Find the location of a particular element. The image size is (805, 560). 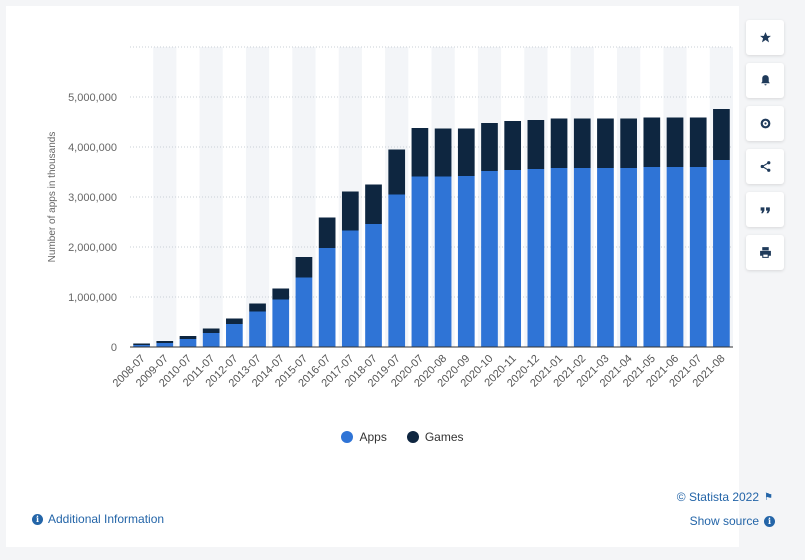

print-button is located at coordinates (765, 252).